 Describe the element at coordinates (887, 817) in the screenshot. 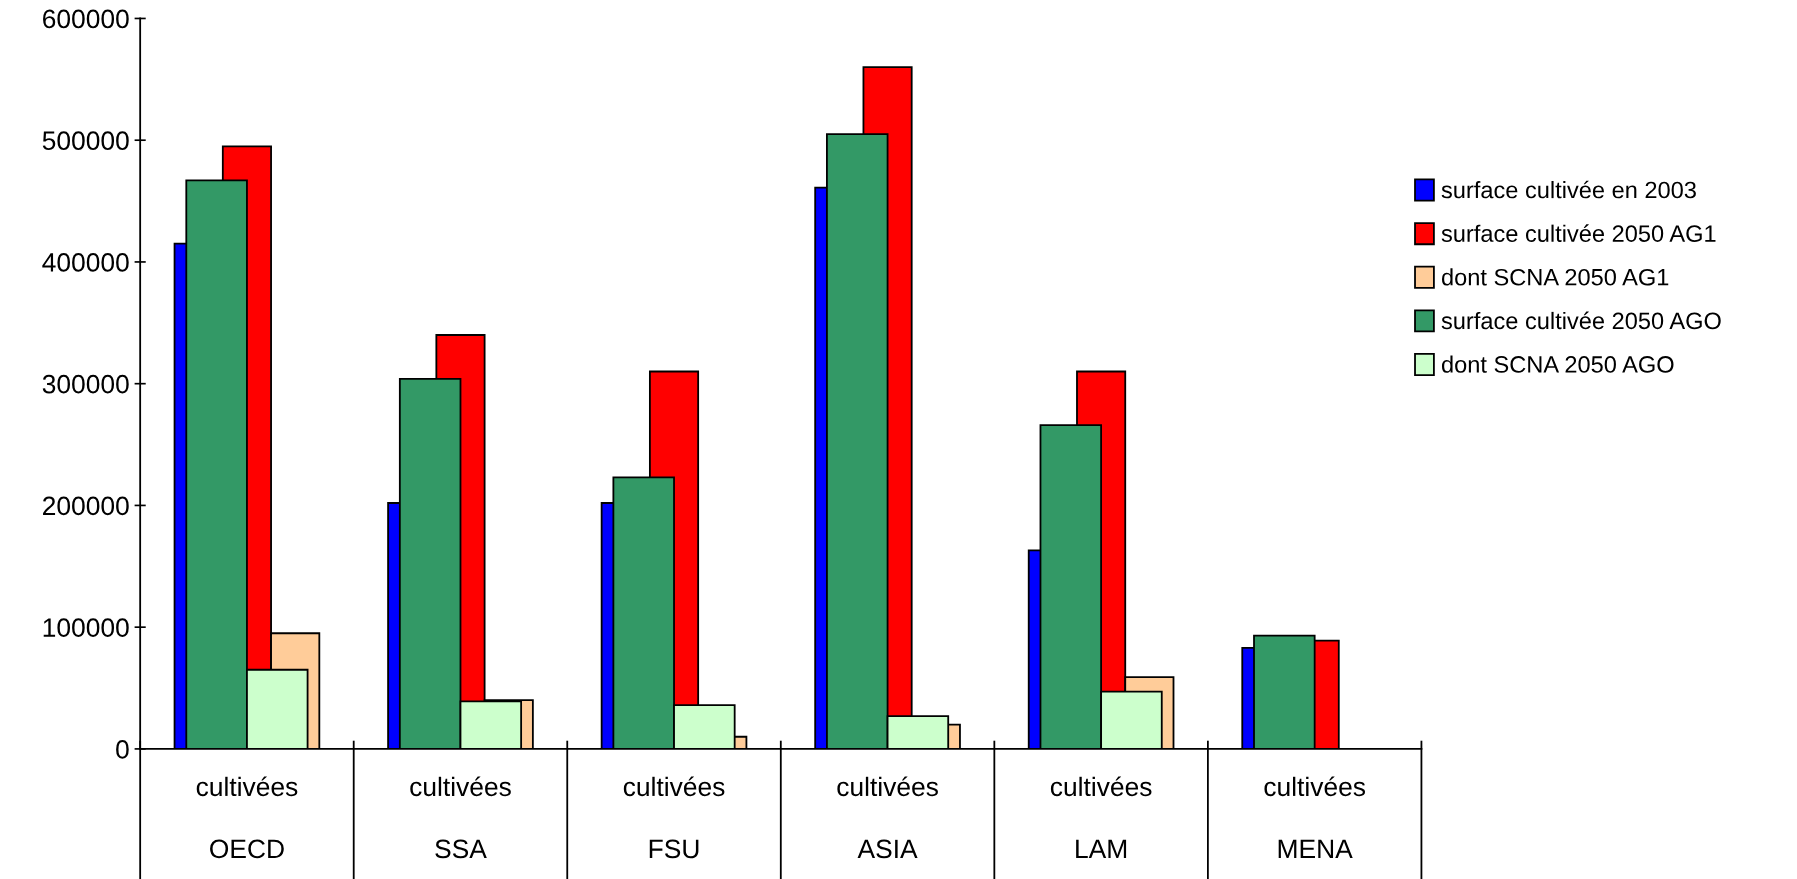

I see `category-label: cultivées ASIA` at that location.